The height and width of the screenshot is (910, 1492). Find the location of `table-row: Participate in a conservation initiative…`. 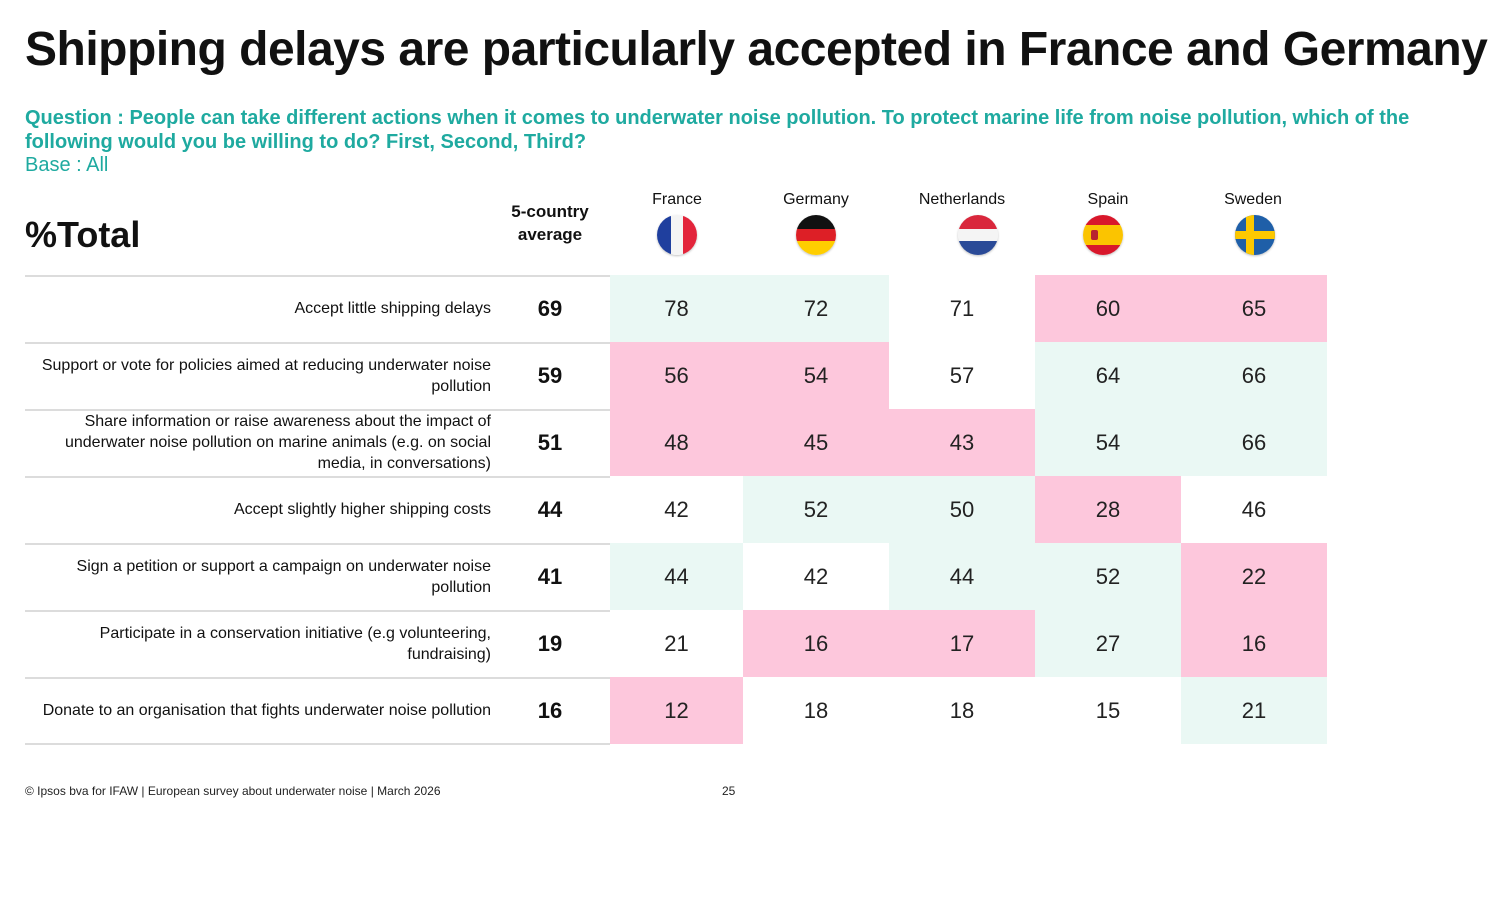

table-row: Participate in a conservation initiative… is located at coordinates (676, 643).